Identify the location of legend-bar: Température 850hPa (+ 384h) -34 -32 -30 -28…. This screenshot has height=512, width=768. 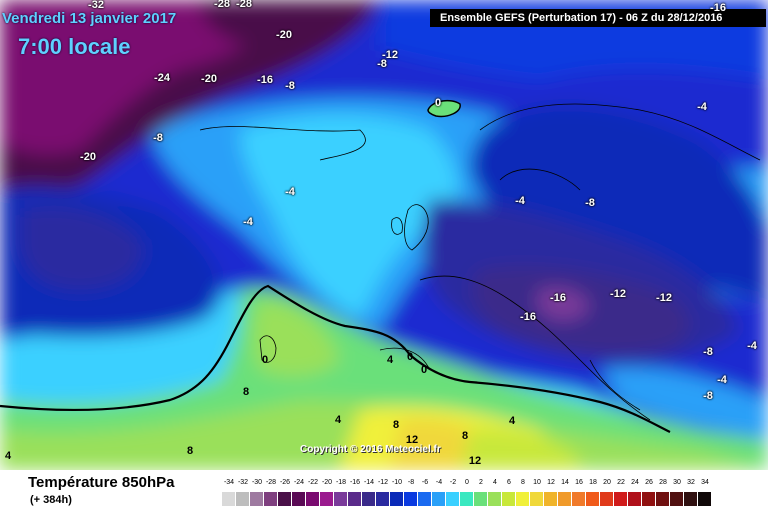
(384, 491).